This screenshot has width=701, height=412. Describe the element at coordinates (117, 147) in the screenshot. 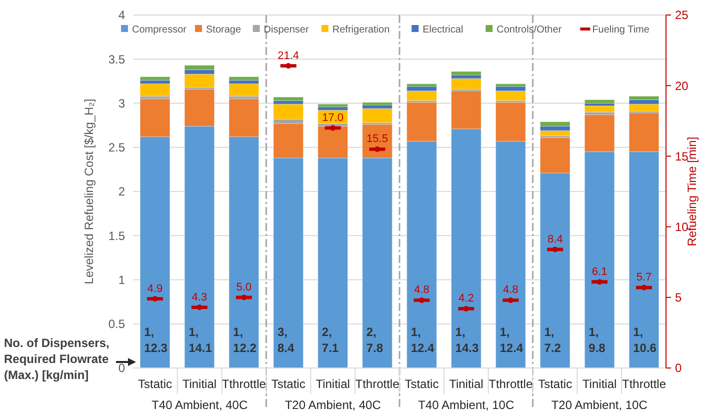

I see `y-tick-label: 2.5` at that location.